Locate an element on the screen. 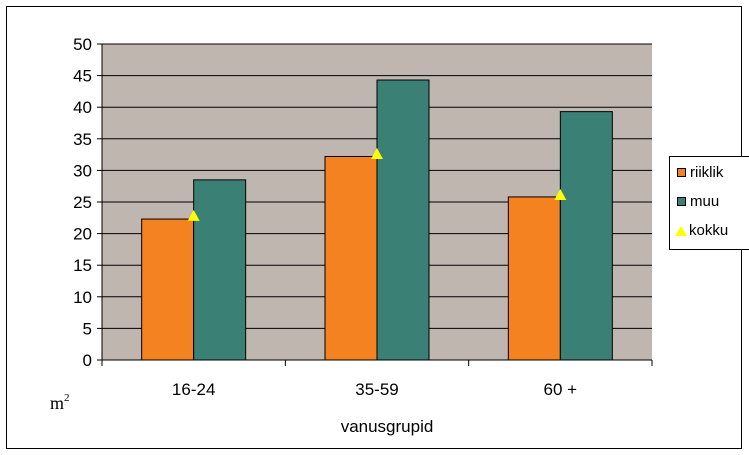  legend-item-riiklik: riiklik is located at coordinates (700, 172).